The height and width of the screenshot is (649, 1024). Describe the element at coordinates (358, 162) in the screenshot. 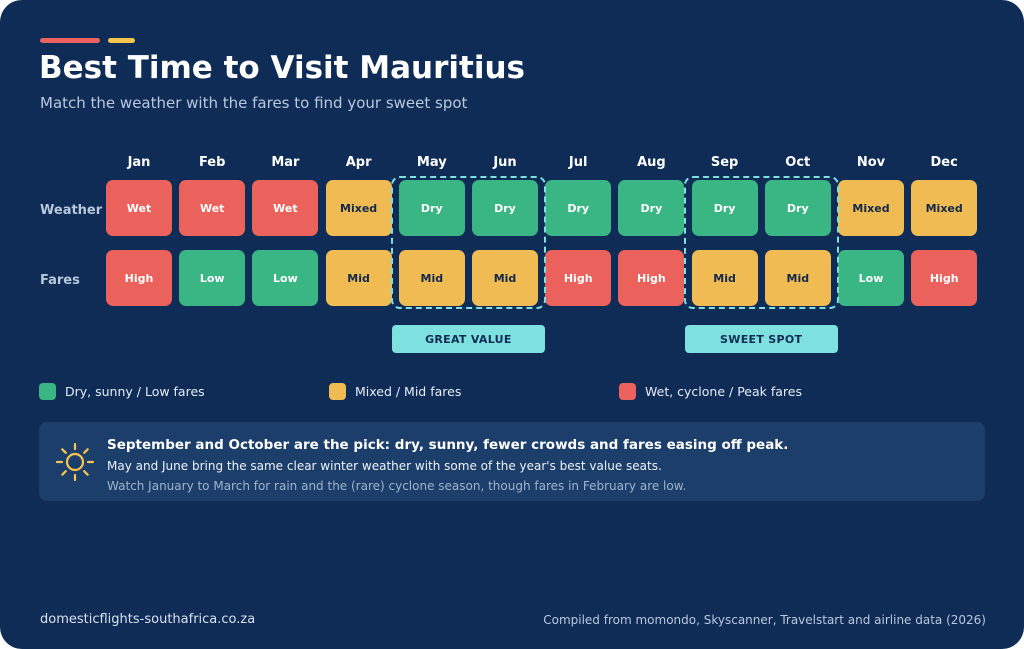

I see `month-label: Apr` at that location.